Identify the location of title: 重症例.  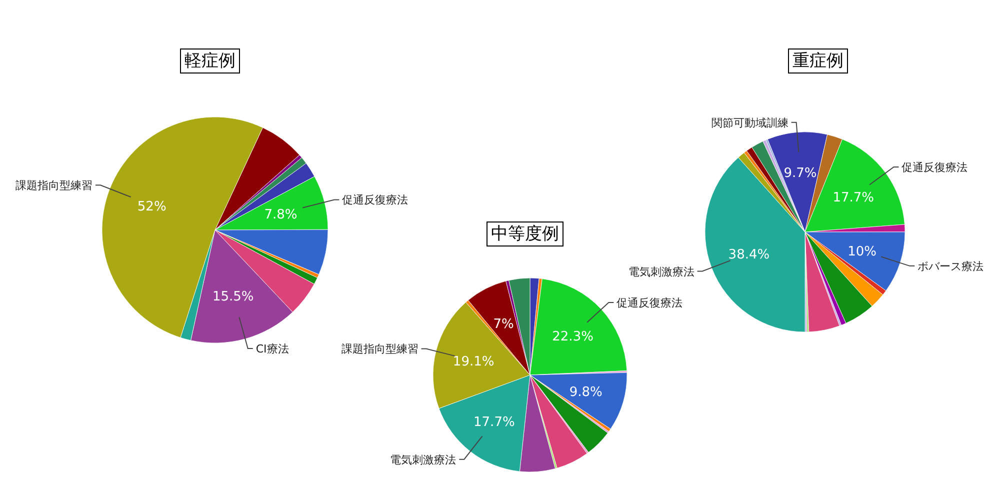
(818, 61).